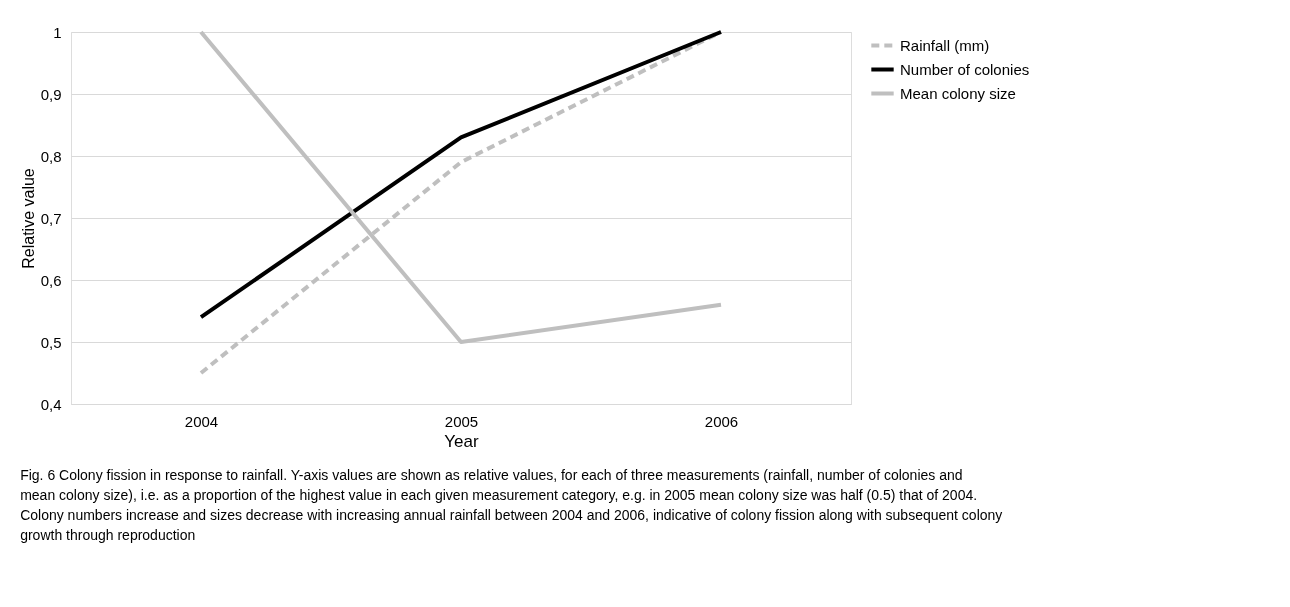 The image size is (1290, 607). What do you see at coordinates (51, 156) in the screenshot?
I see `y-tick-label: 0,8` at bounding box center [51, 156].